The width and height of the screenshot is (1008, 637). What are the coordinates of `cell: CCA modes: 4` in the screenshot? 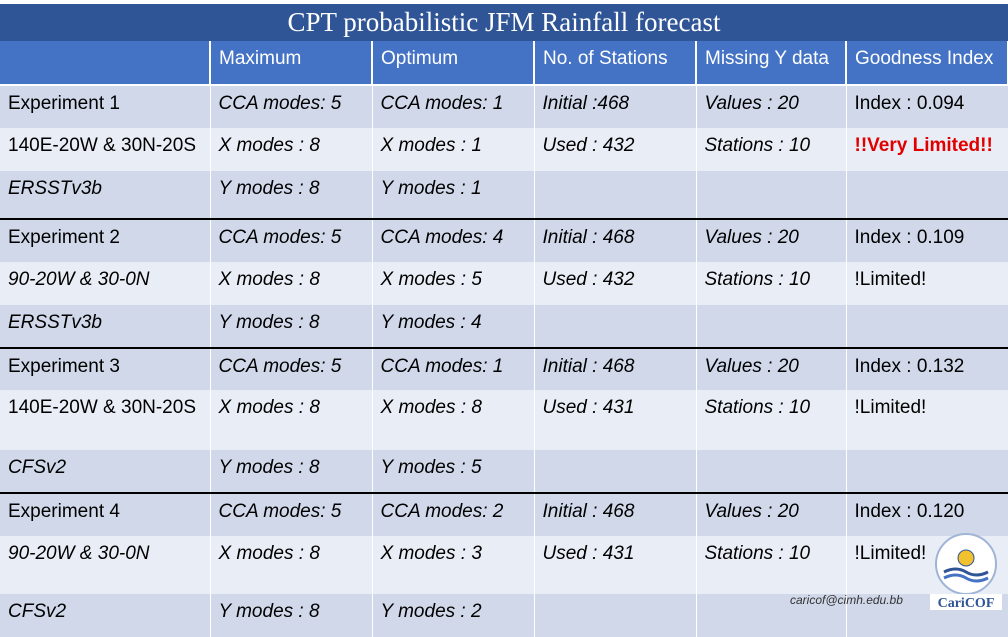 It's located at (453, 240).